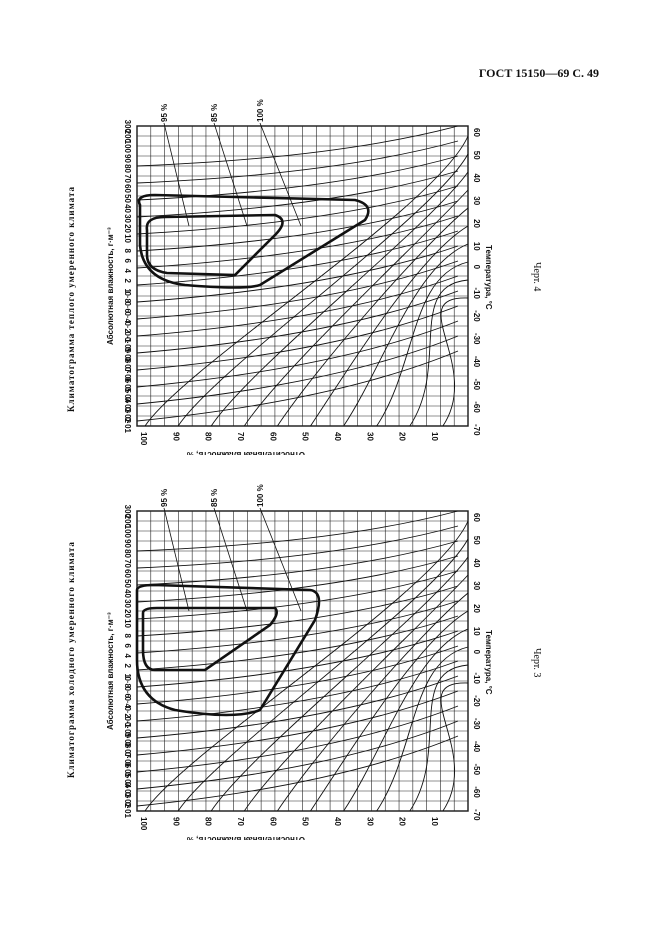  What do you see at coordinates (127, 208) in the screenshot?
I see `abs-tick-label: 40` at bounding box center [127, 208].